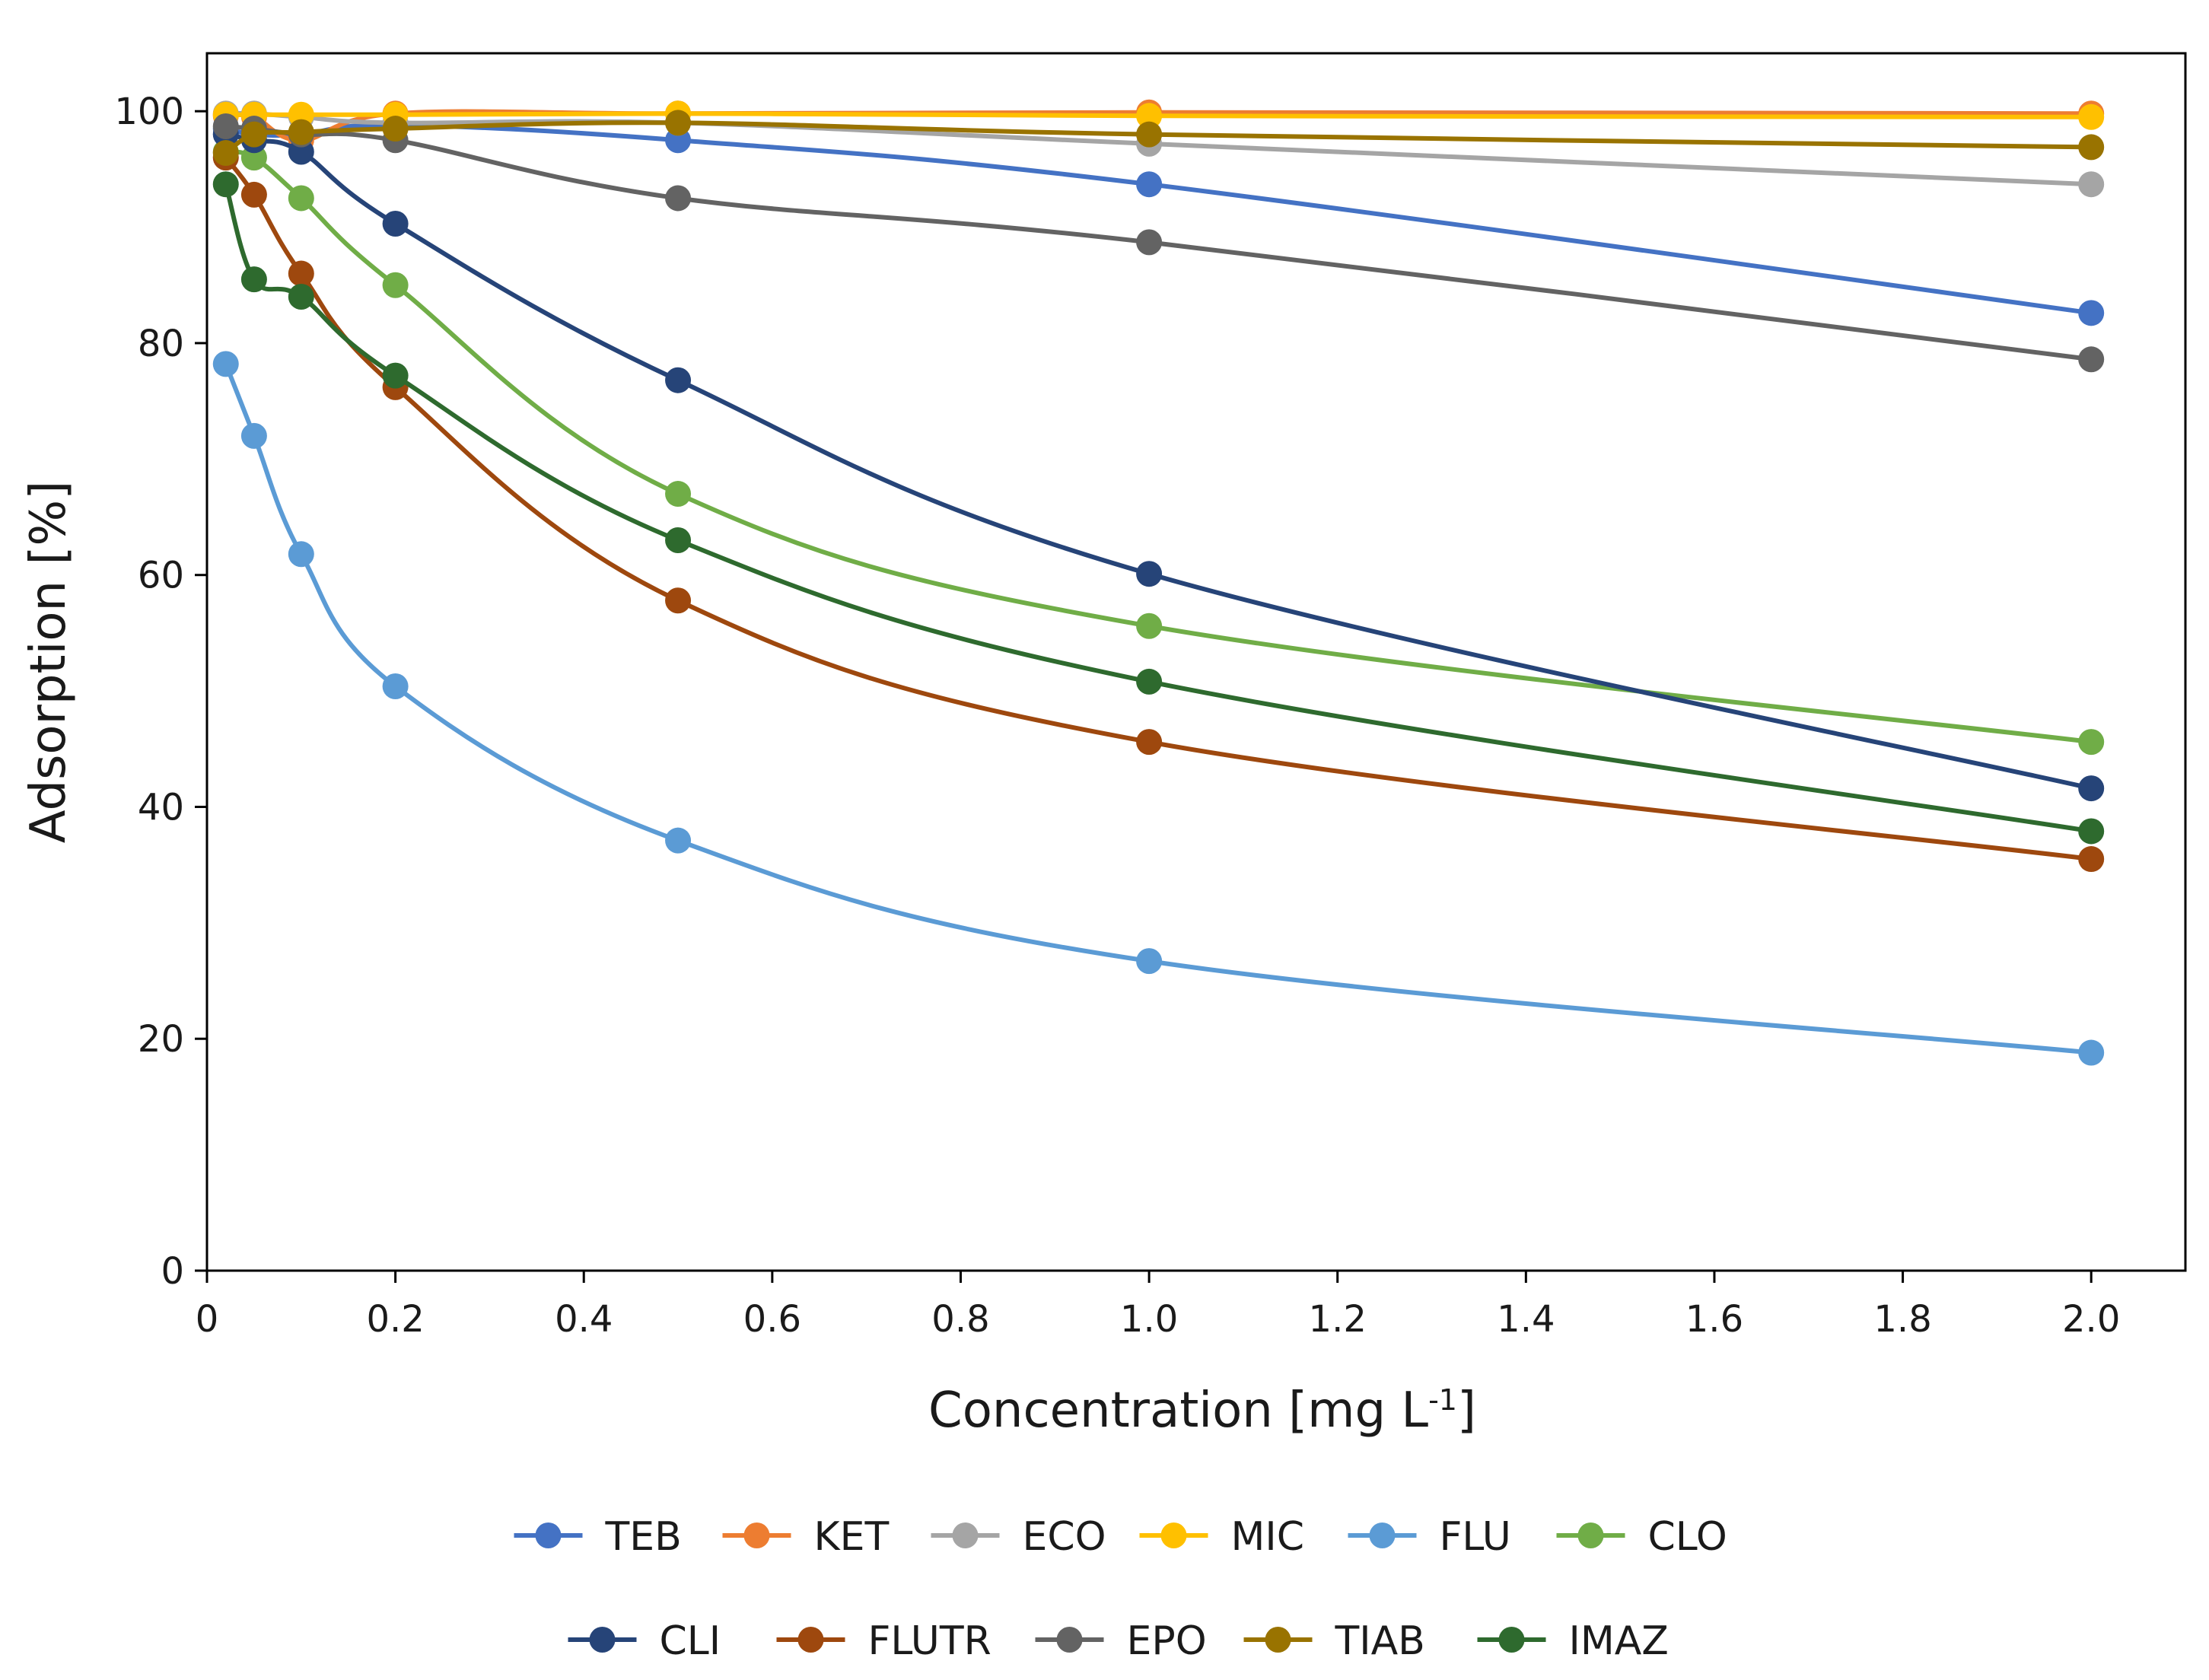  Describe the element at coordinates (1178, 1410) in the screenshot. I see `x-axis-title-main: Concentration [mg L` at that location.